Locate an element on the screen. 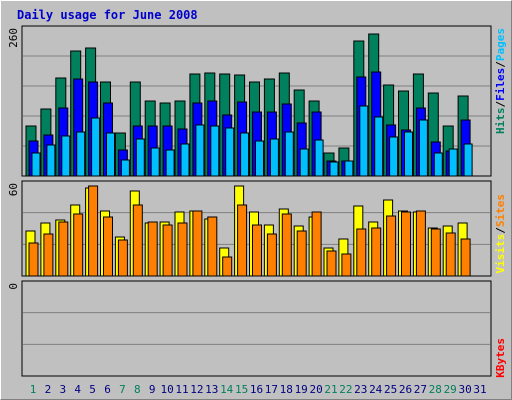 This screenshot has width=512, height=400. x-tick-label-3: 3 is located at coordinates (62, 389).